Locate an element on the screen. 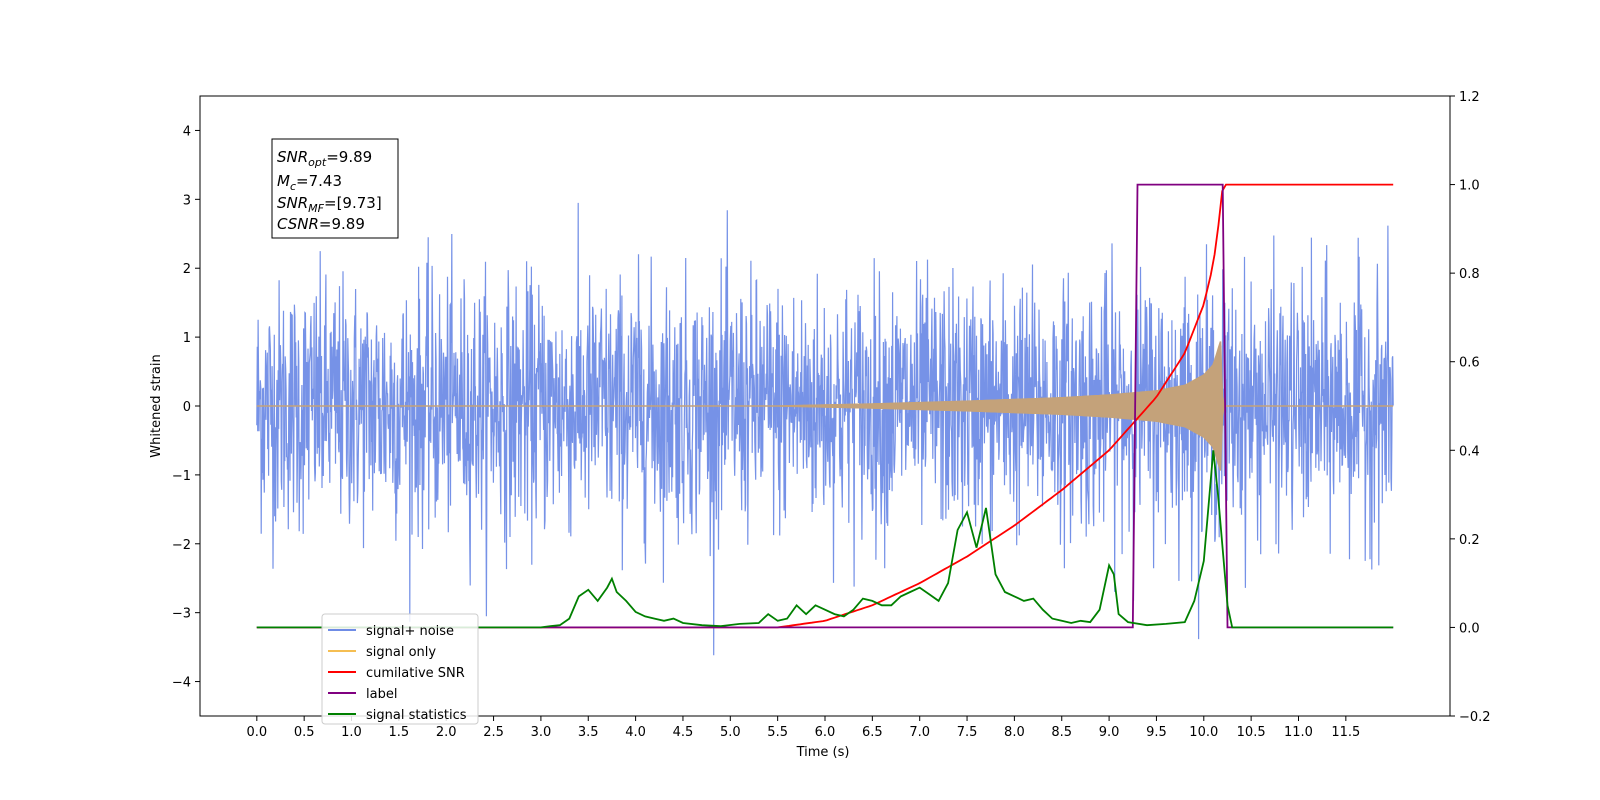  x-tick-label: 2.0 is located at coordinates (446, 732).